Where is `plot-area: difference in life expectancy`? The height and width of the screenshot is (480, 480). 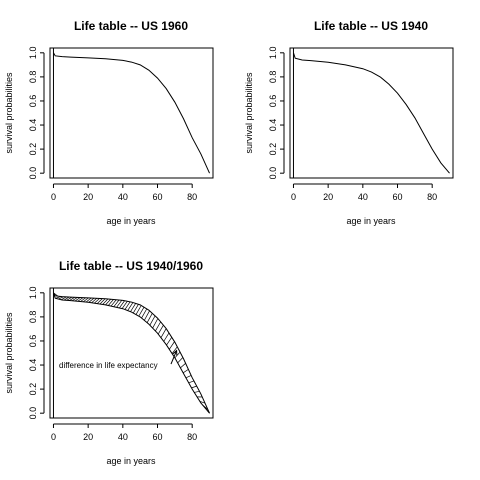 plot-area: difference in life expectancy is located at coordinates (131, 353).